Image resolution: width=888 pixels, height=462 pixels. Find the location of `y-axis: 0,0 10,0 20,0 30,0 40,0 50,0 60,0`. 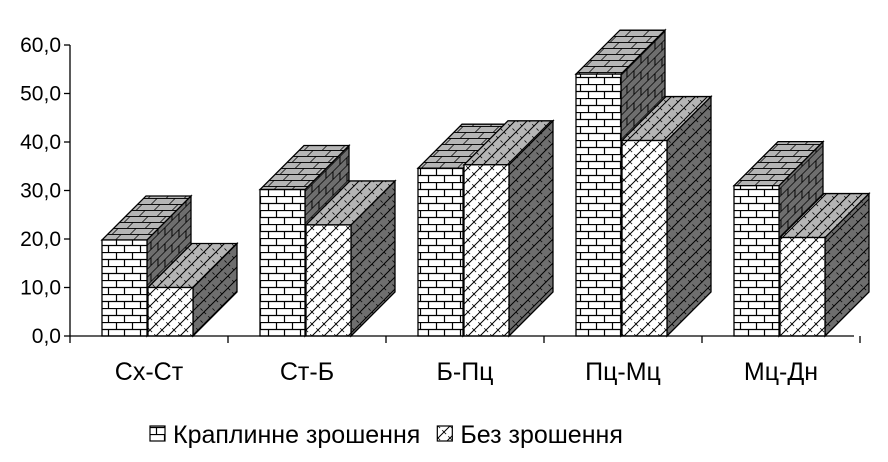

y-axis: 0,0 10,0 20,0 30,0 40,0 50,0 60,0 is located at coordinates (45, 191).